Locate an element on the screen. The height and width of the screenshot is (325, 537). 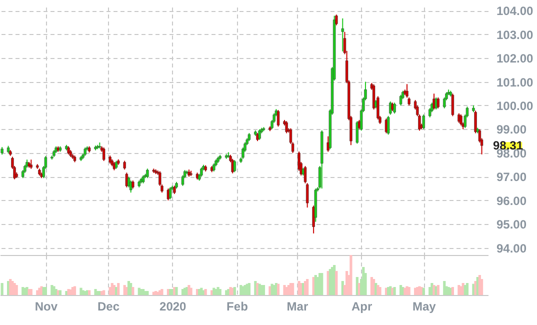
y-tick-label: 102.00 is located at coordinates (515, 59).